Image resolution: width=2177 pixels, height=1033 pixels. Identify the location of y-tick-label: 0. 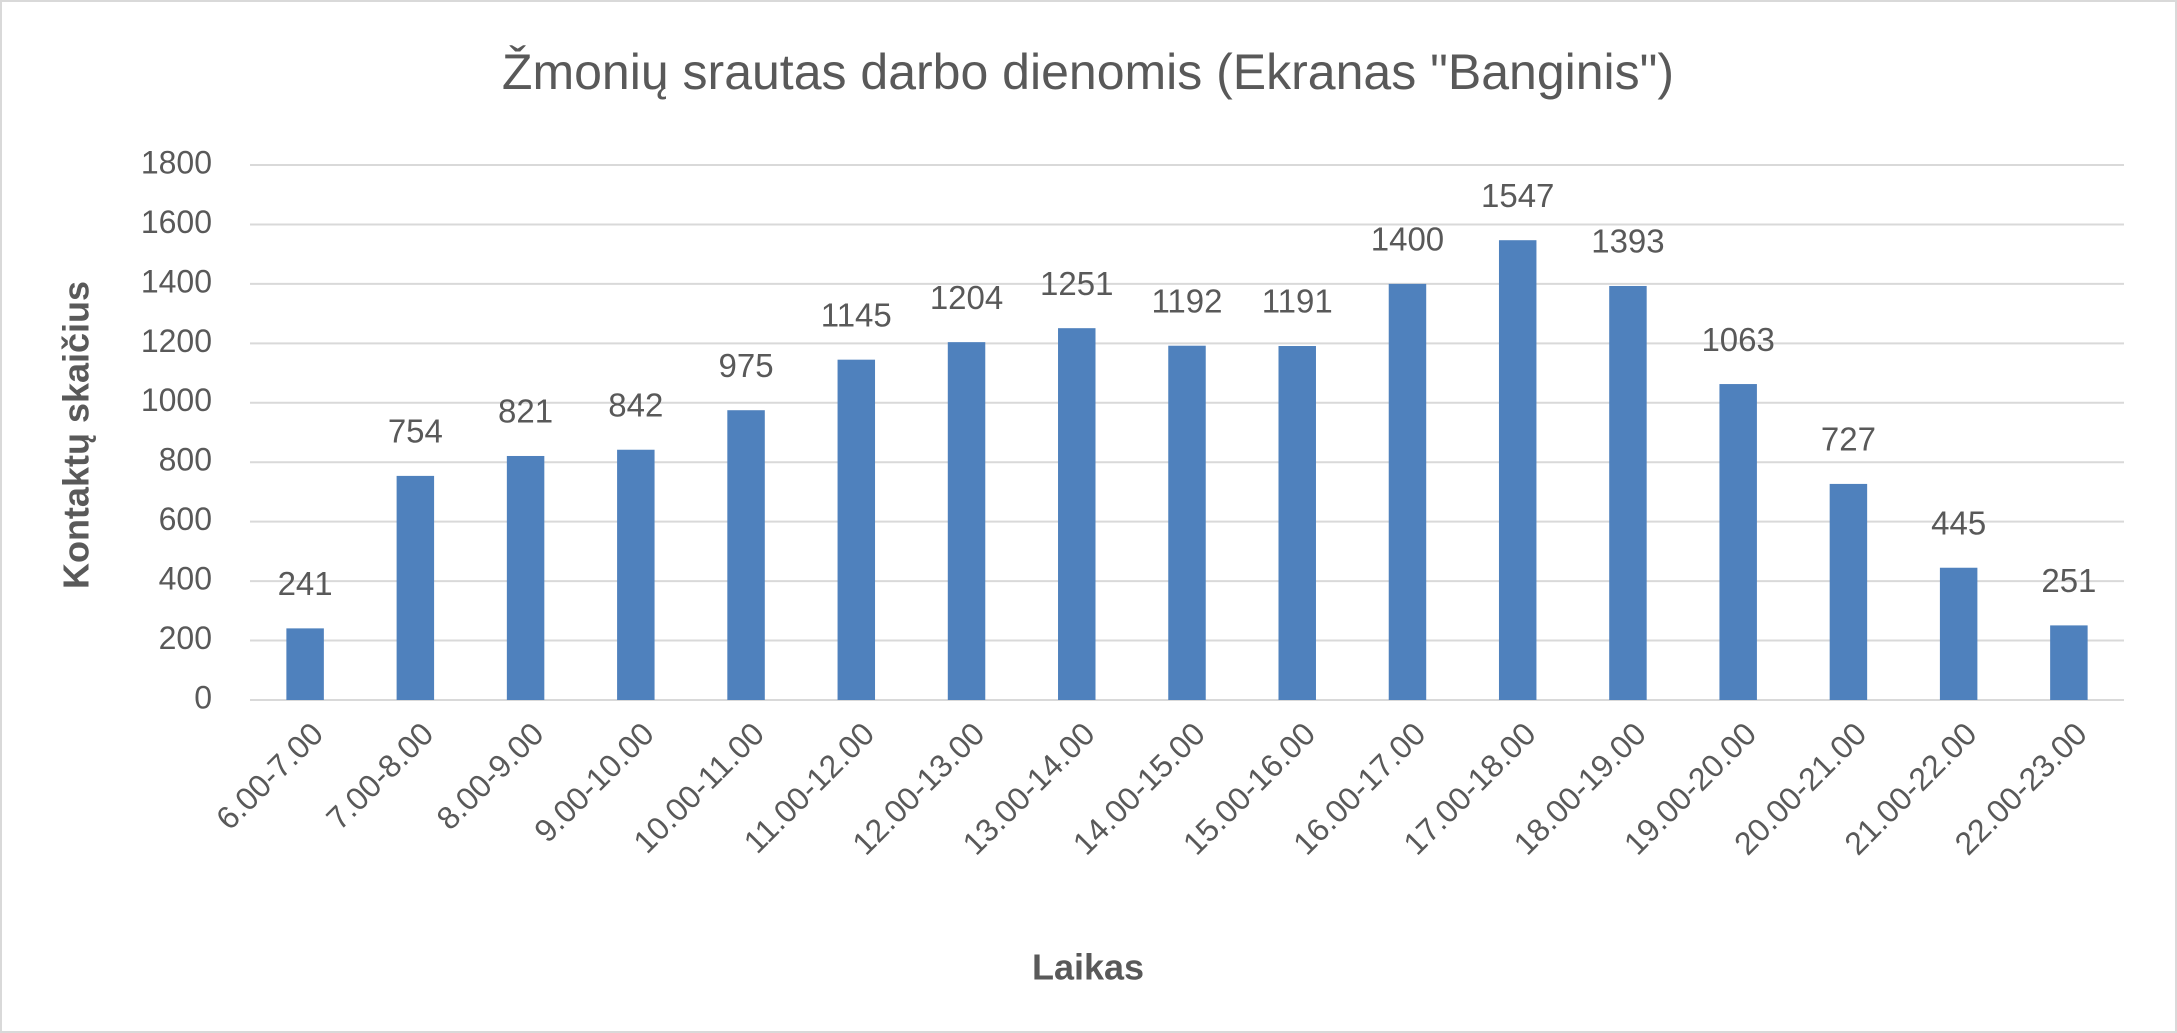
(203, 697).